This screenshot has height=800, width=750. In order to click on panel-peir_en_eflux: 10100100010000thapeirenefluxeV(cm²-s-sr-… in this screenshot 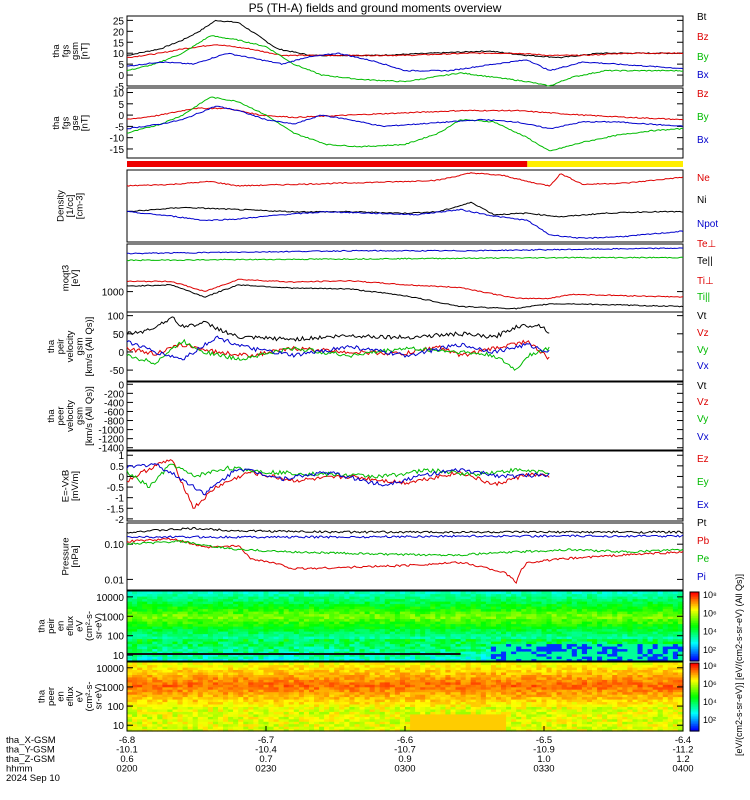, I will do `click(360, 626)`.